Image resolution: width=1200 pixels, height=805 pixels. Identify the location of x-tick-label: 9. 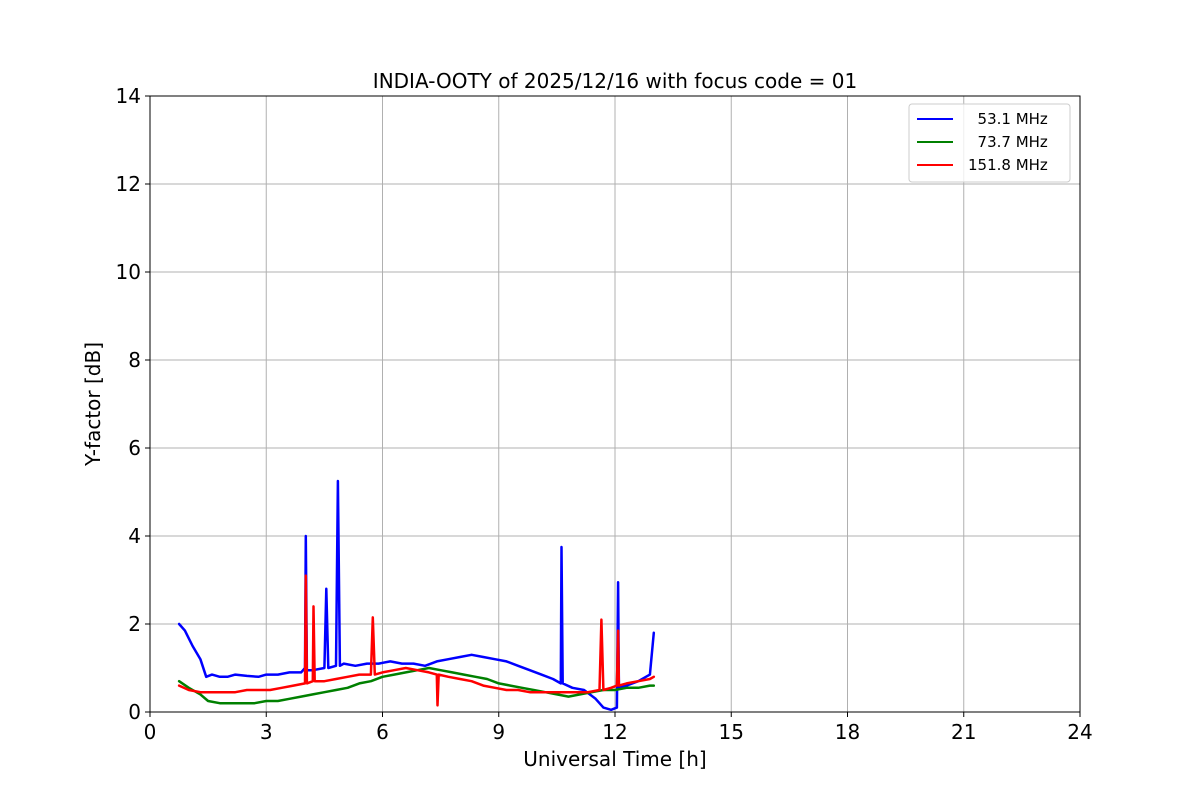
(498, 732).